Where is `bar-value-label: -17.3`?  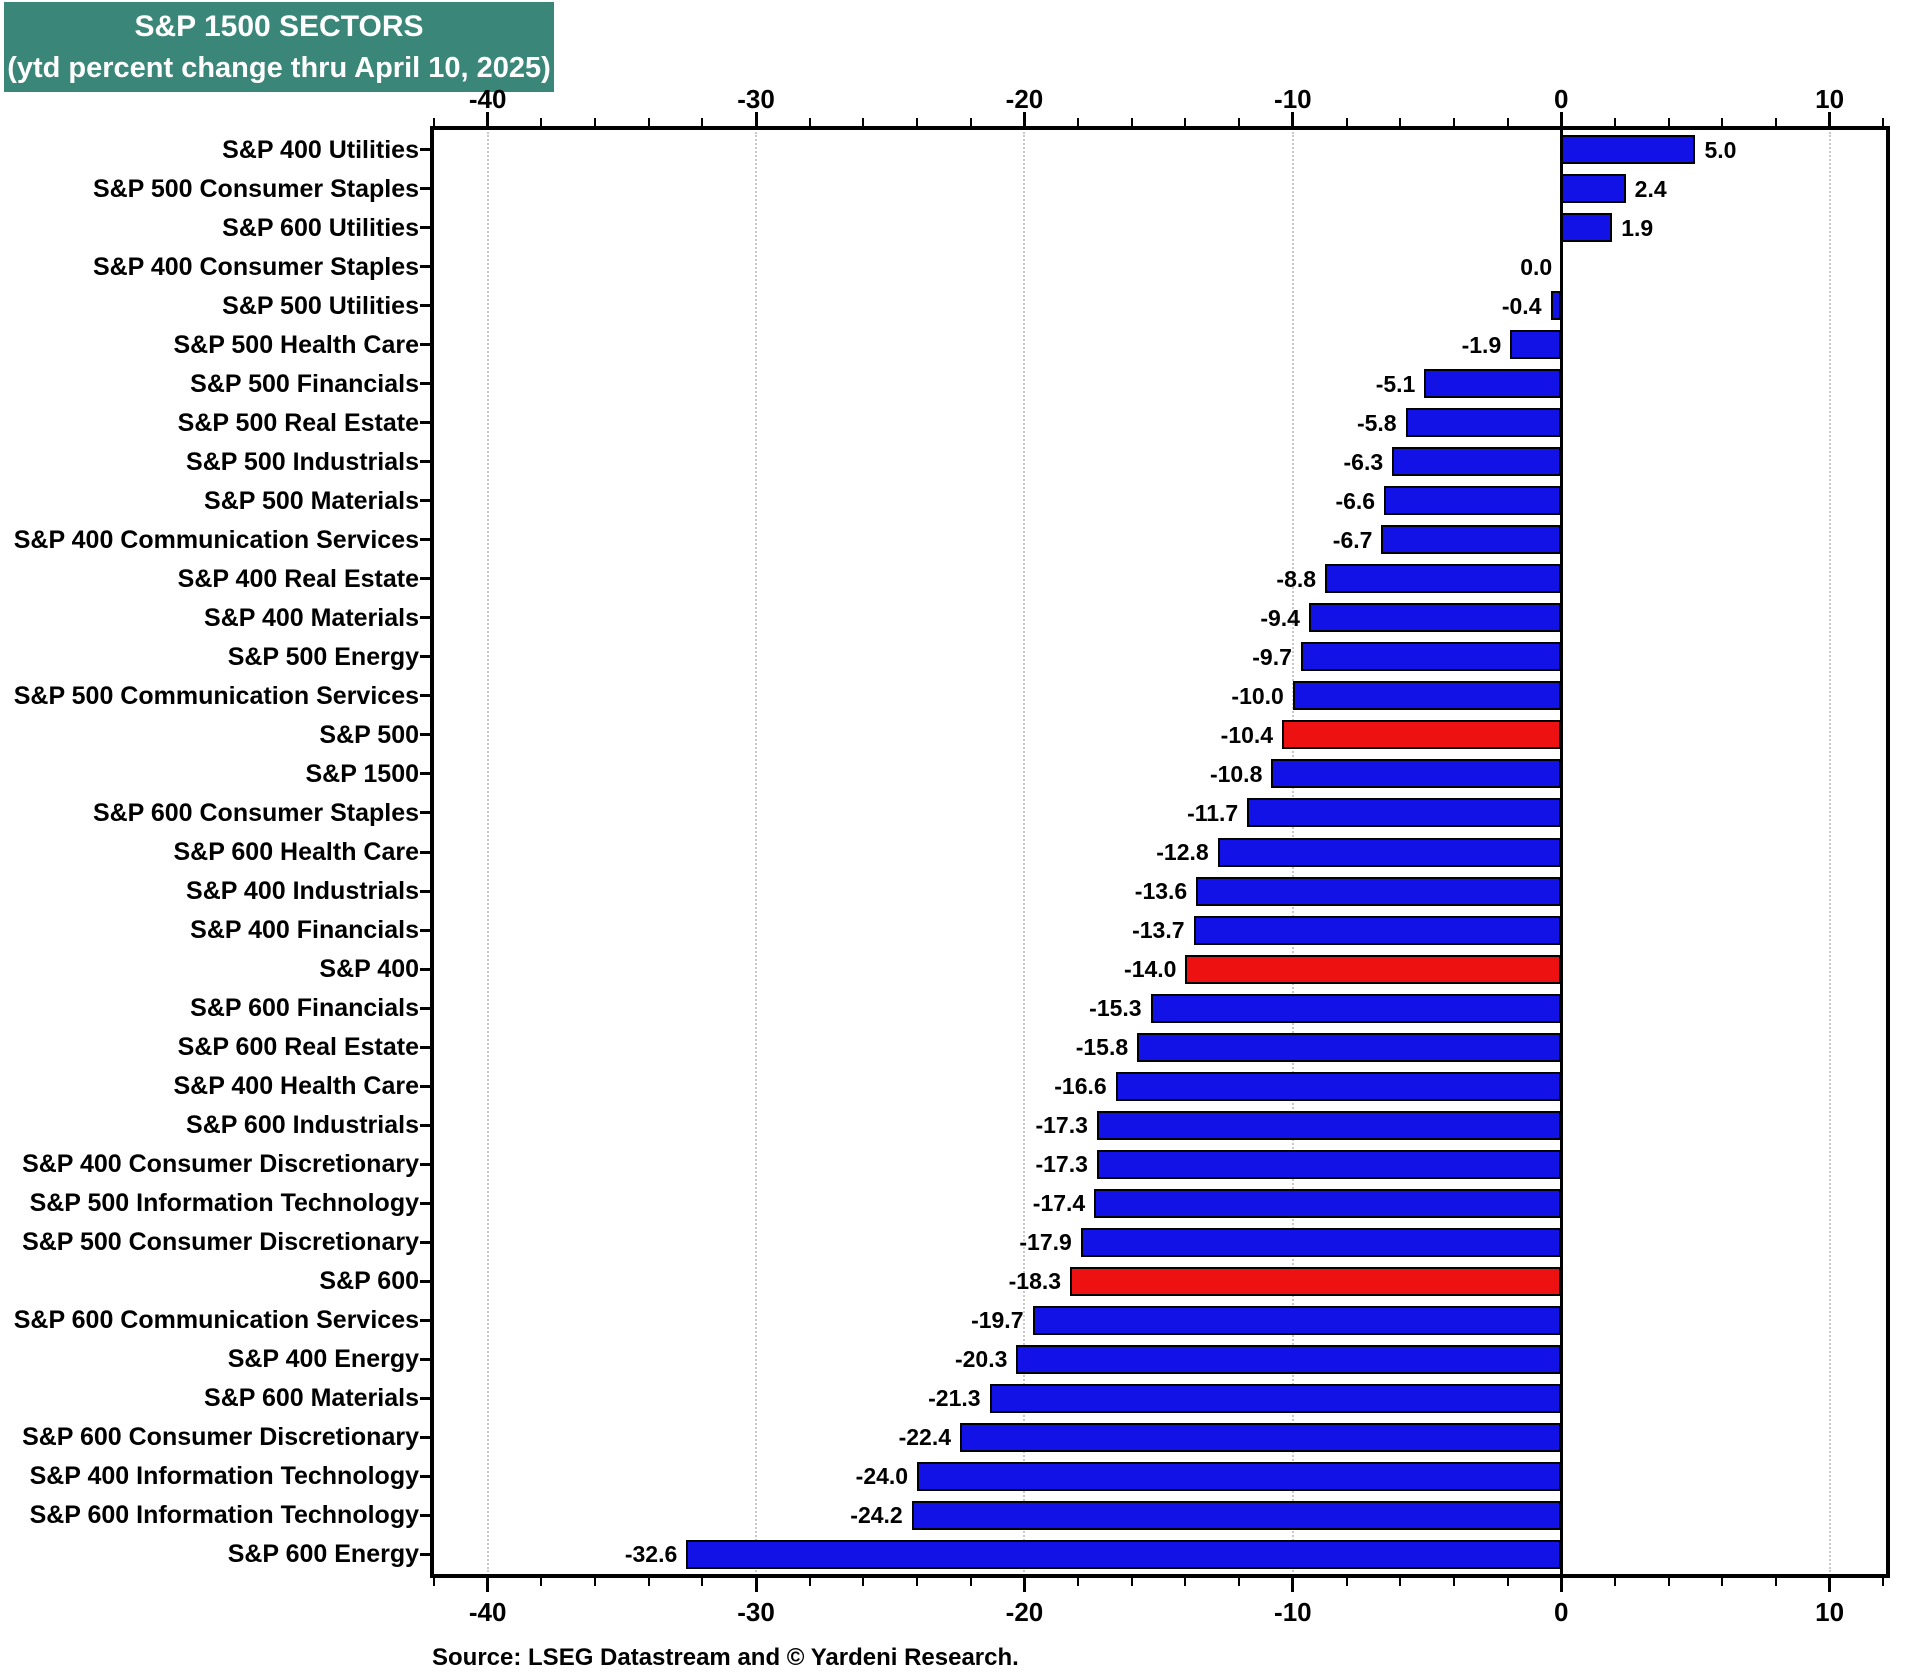 bar-value-label: -17.3 is located at coordinates (1061, 1164).